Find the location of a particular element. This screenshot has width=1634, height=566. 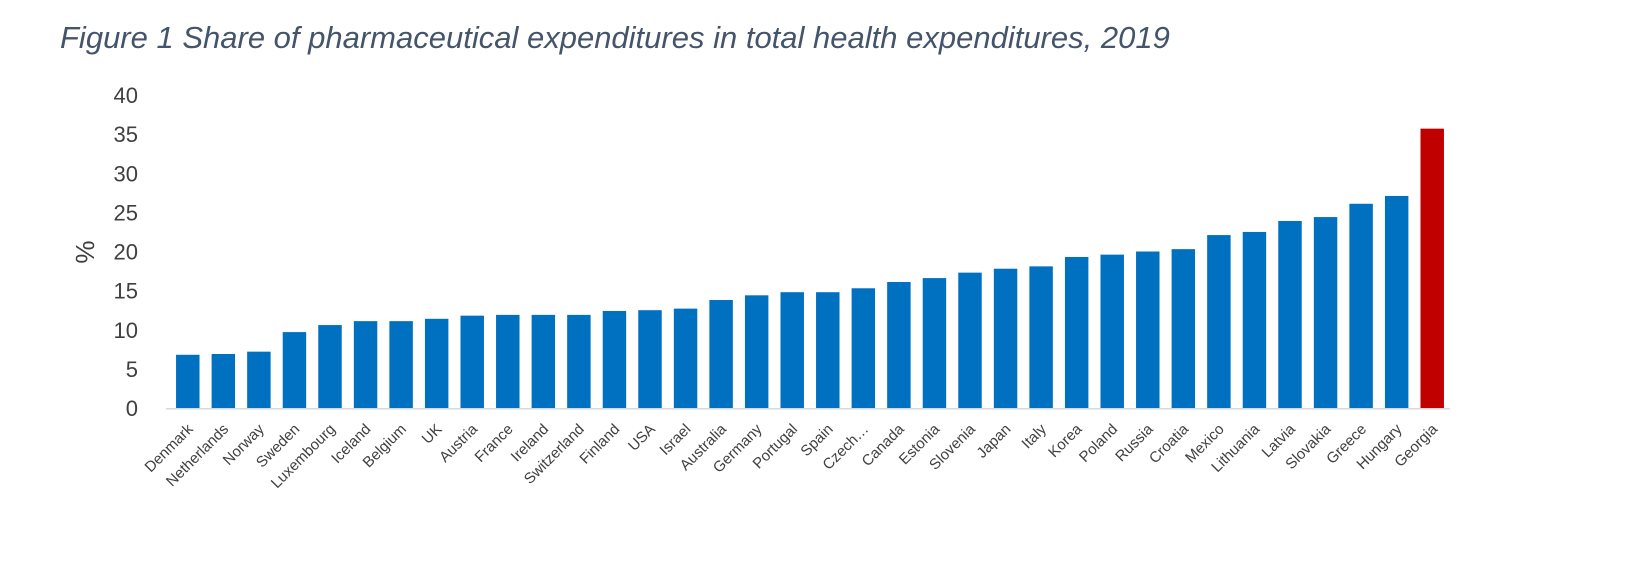

bar-italy is located at coordinates (1041, 337).